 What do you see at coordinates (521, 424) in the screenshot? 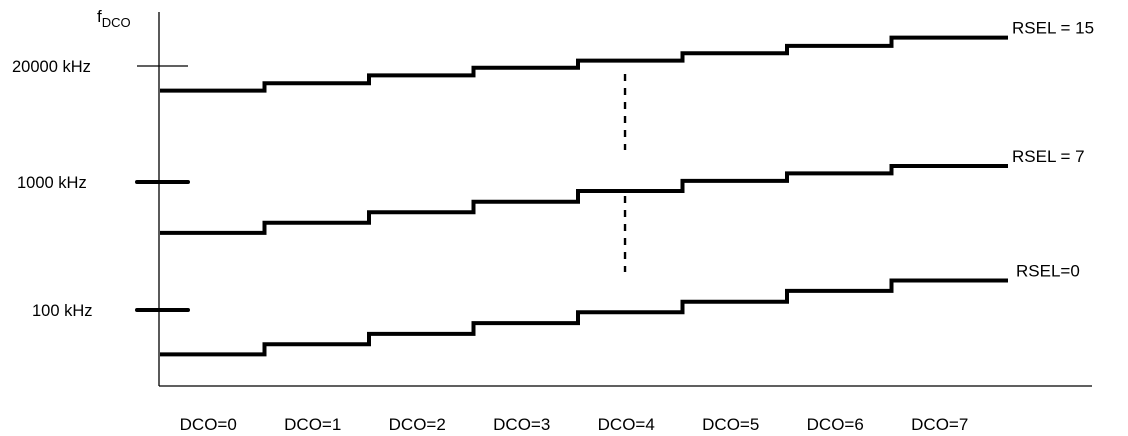
I see `x-tick-label-3: DCO=3` at bounding box center [521, 424].